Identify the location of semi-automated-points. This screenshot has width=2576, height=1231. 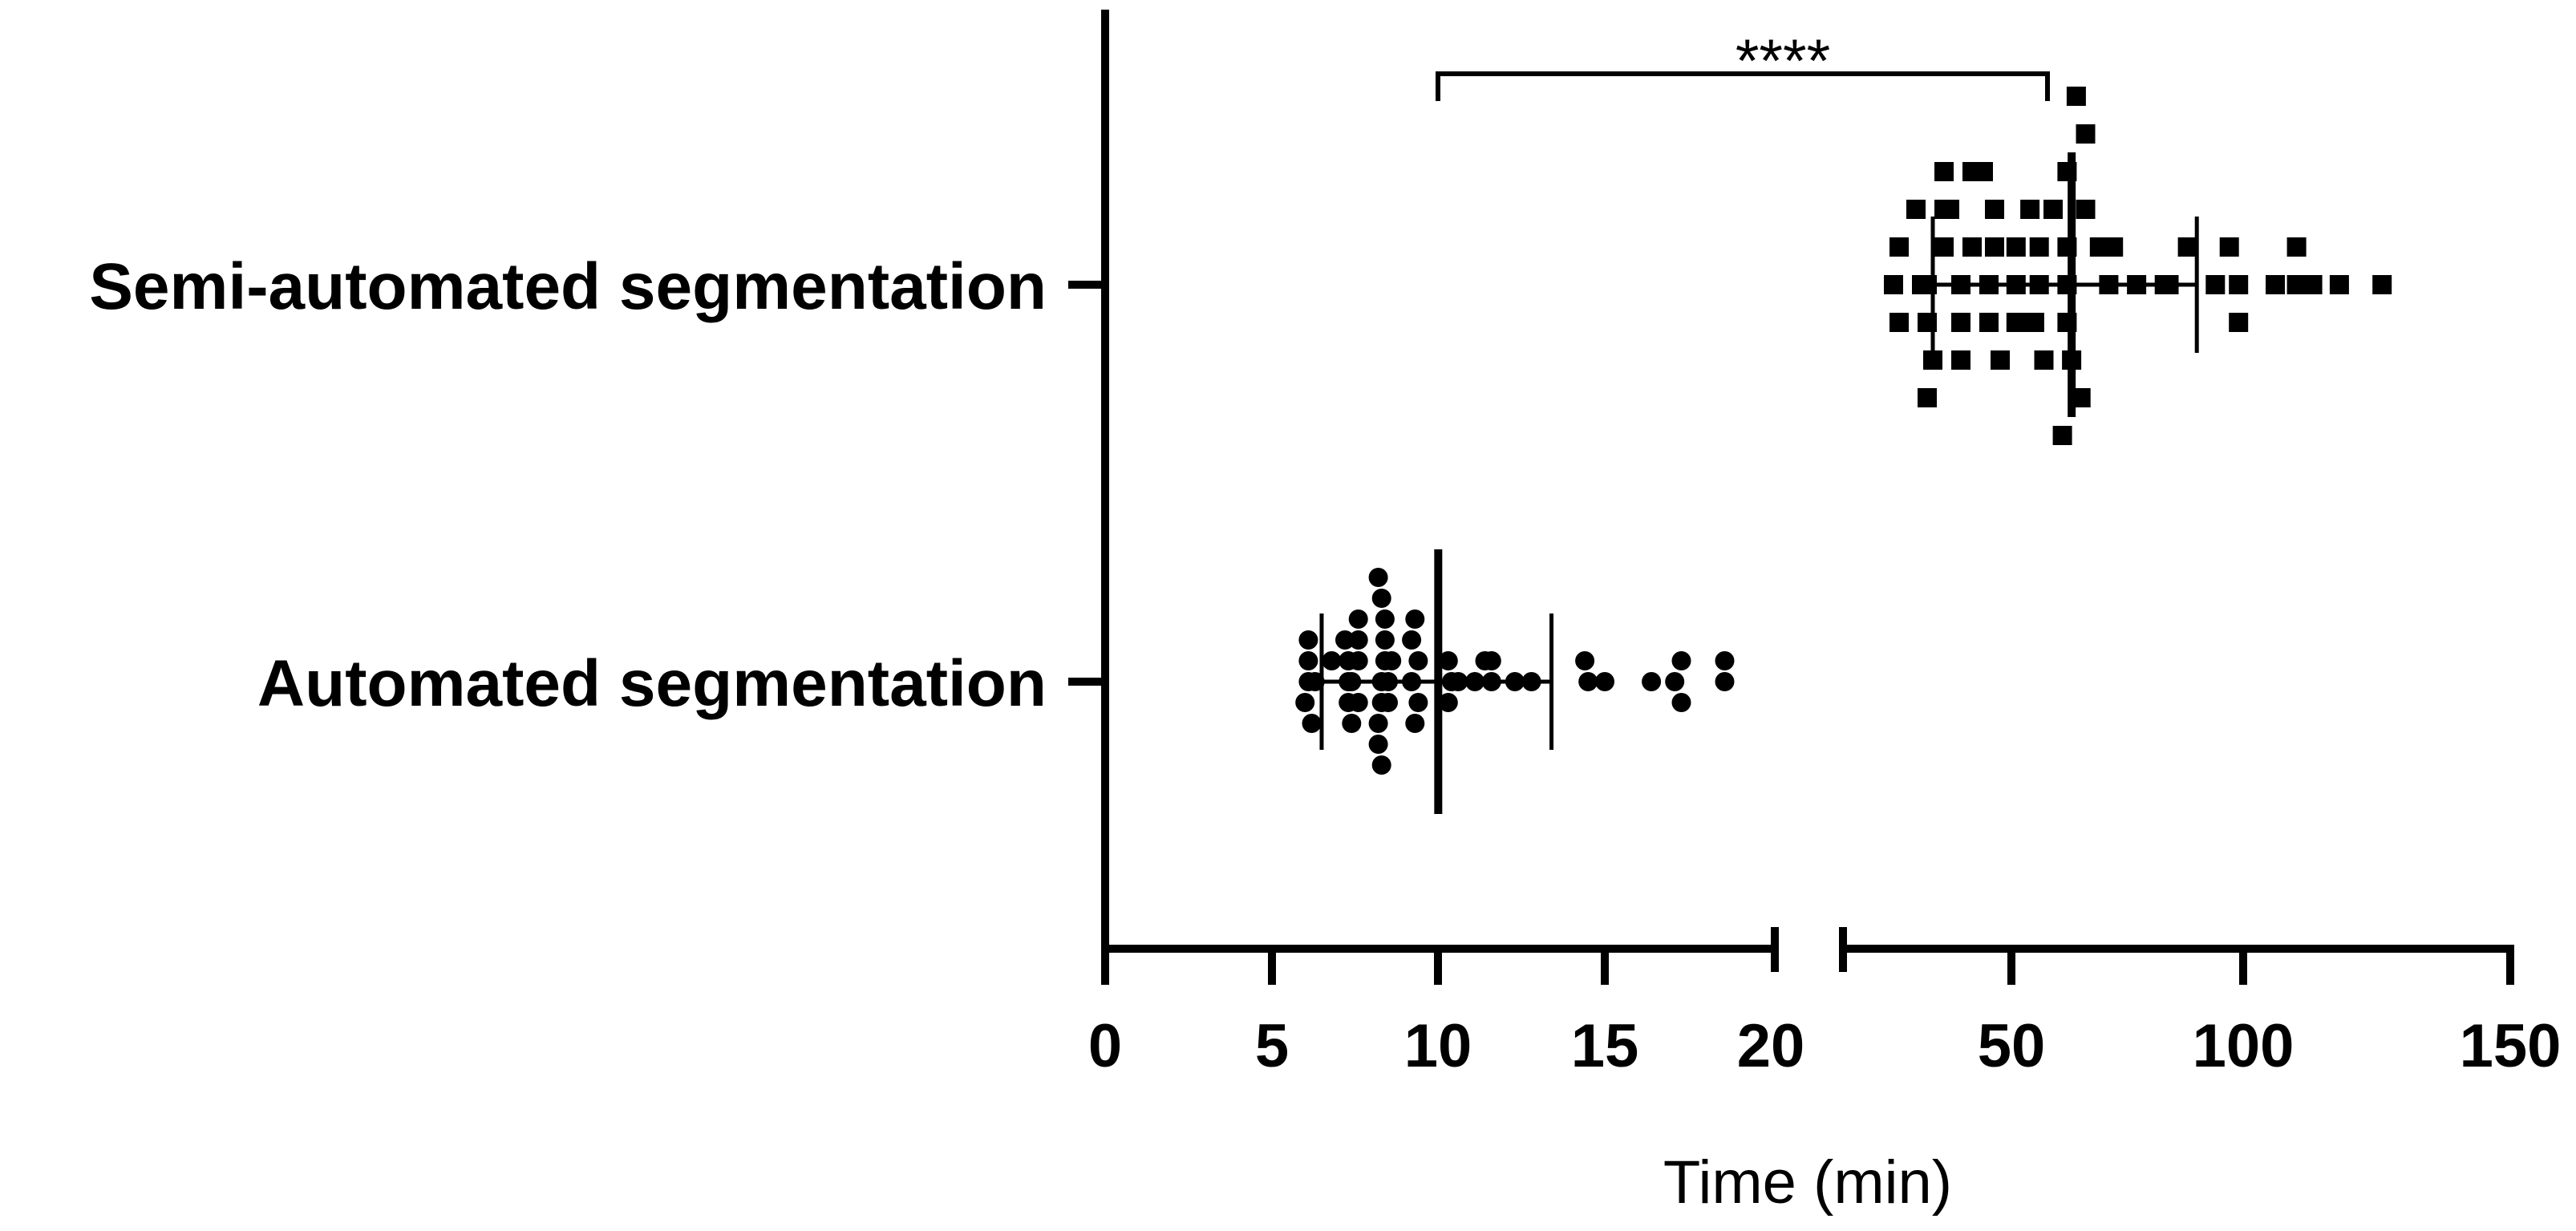
(2138, 266).